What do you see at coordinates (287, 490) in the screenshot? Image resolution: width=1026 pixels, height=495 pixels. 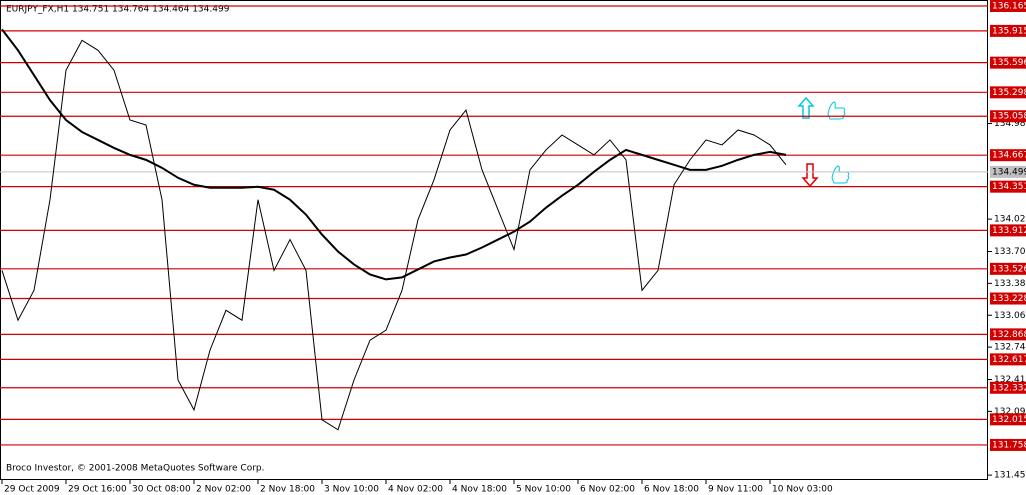 I see `x-tick-label: 2 Nov 18:00` at bounding box center [287, 490].